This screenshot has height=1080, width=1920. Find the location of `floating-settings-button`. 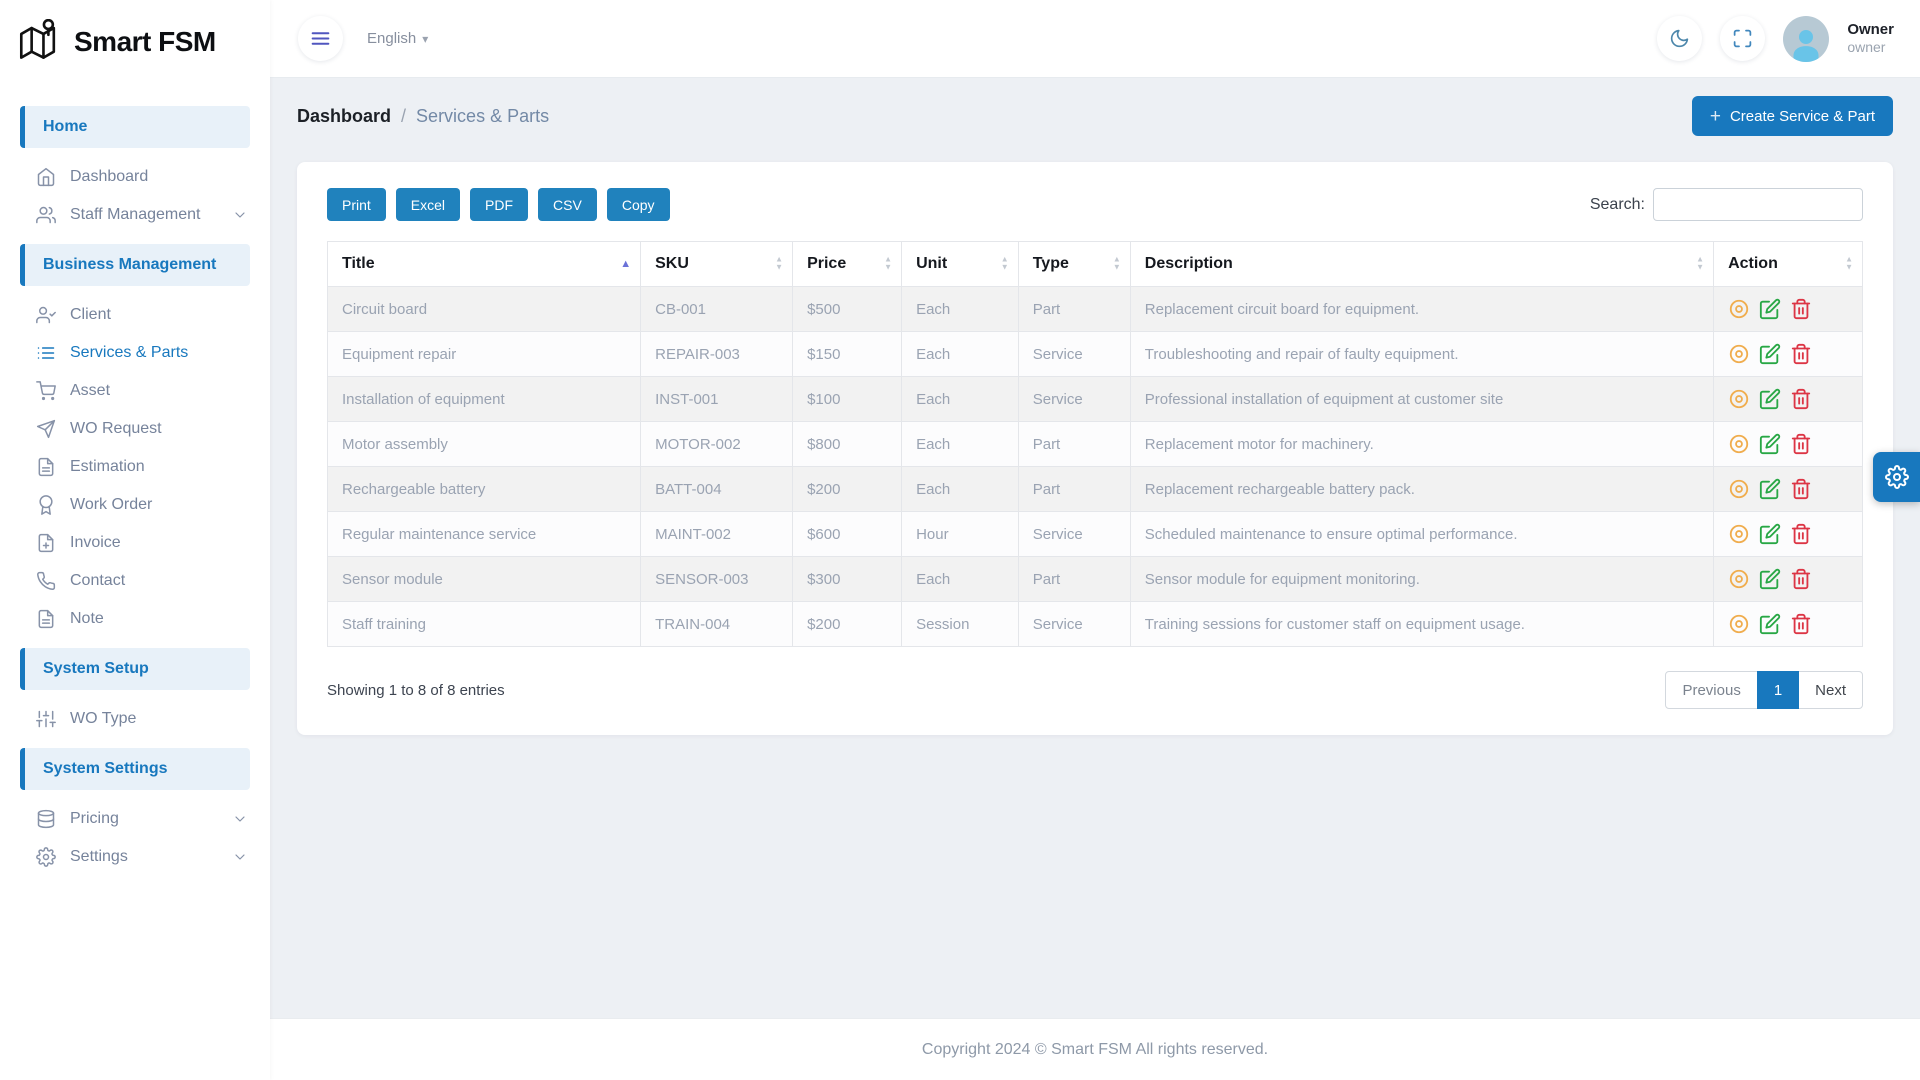

floating-settings-button is located at coordinates (1896, 477).